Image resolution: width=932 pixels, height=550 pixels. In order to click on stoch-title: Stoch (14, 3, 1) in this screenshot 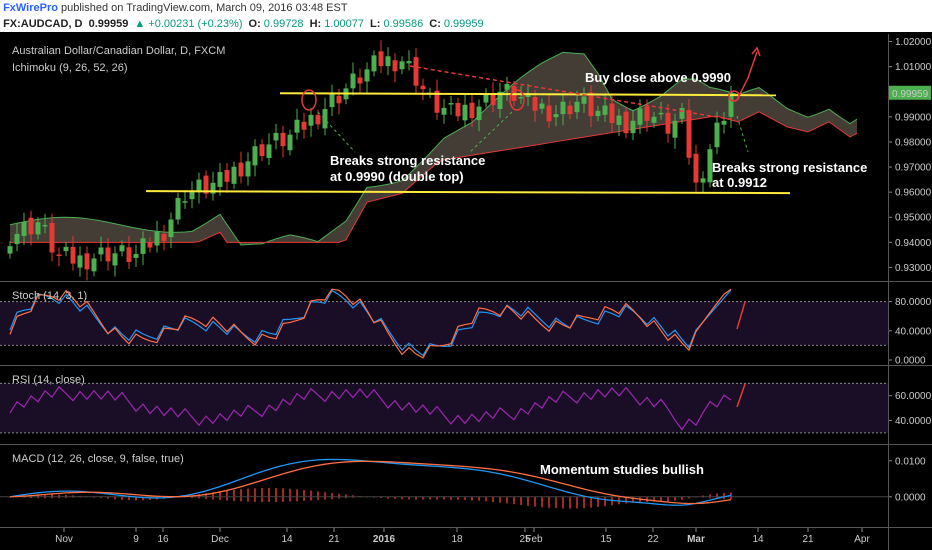, I will do `click(49, 296)`.